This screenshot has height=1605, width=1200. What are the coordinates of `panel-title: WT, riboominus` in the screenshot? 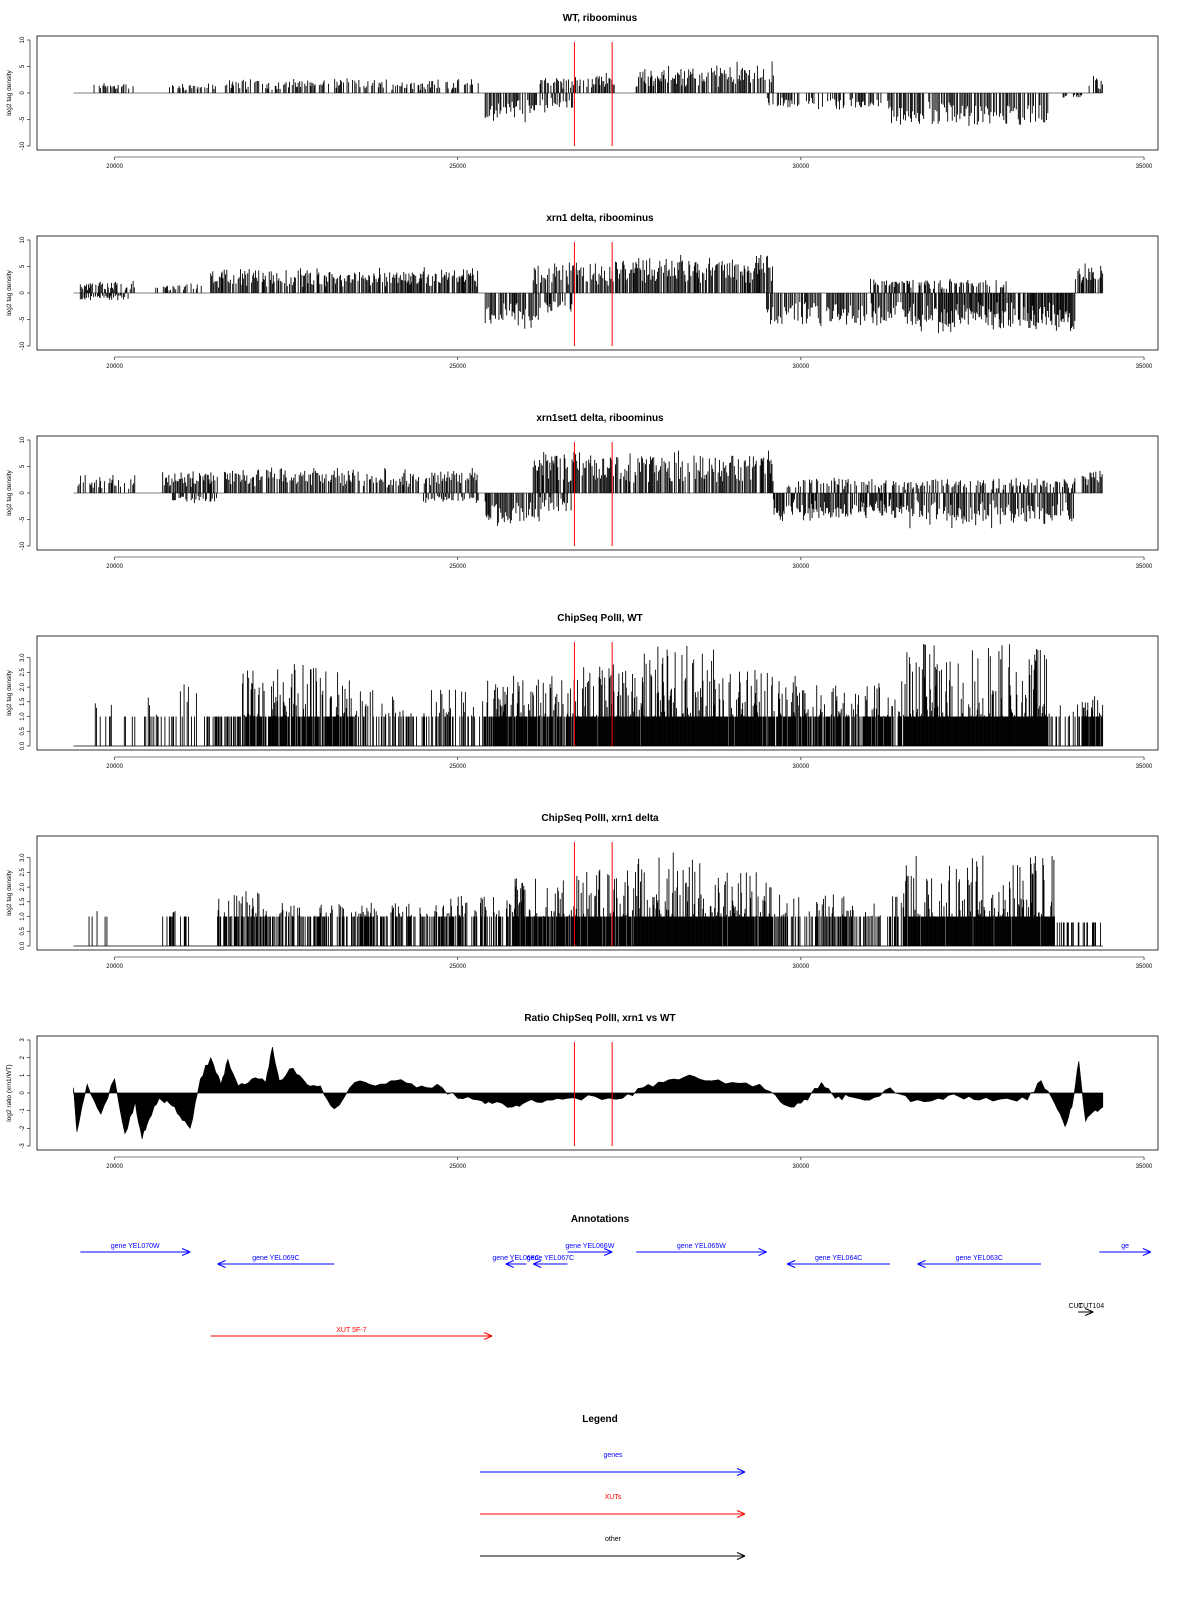 It's located at (600, 18).